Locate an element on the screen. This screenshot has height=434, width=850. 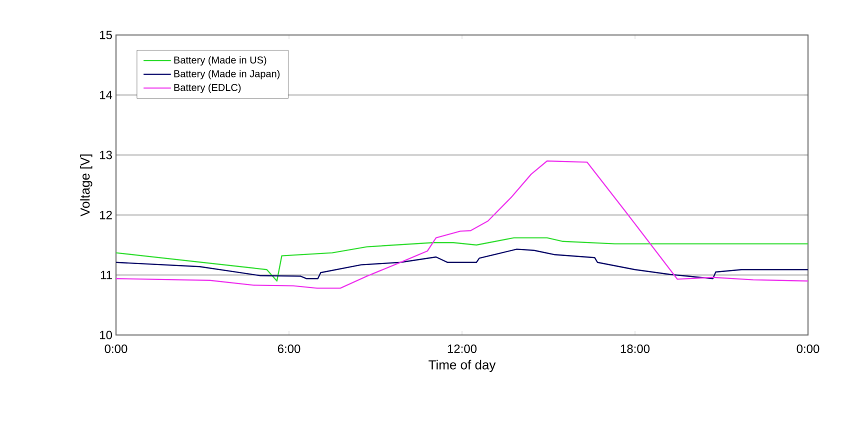
y-tick-label: 11 is located at coordinates (106, 275).